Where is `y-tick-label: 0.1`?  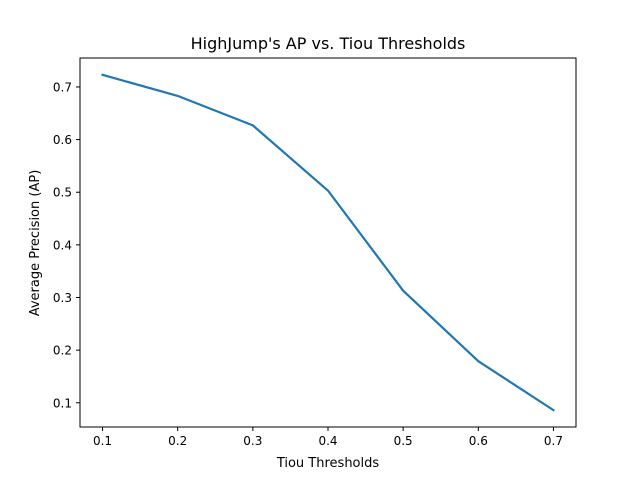
y-tick-label: 0.1 is located at coordinates (62, 403).